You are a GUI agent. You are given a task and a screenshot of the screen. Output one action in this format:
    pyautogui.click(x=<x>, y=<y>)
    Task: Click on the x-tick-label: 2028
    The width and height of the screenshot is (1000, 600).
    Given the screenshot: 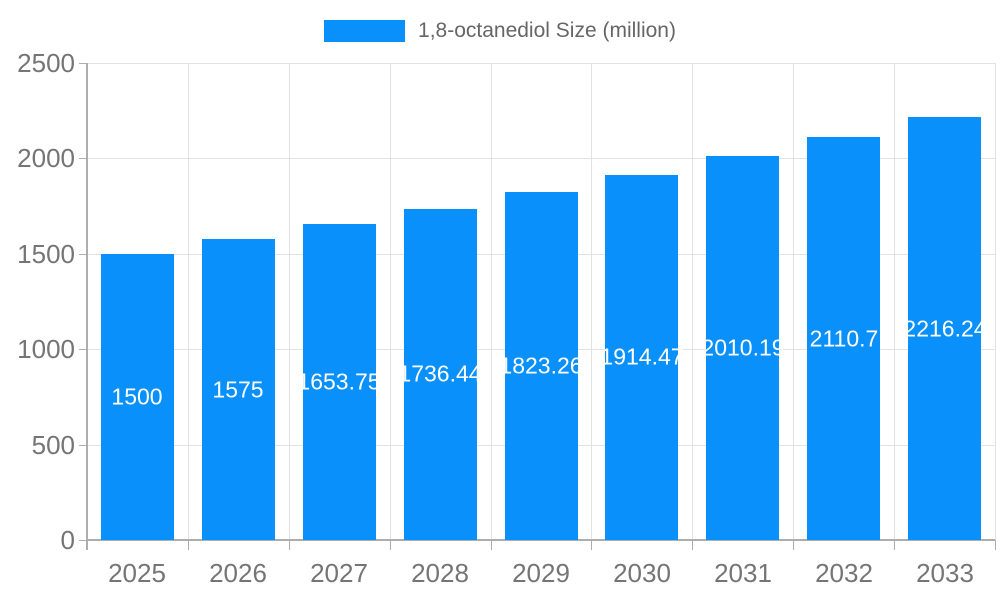 What is the action you would take?
    pyautogui.click(x=440, y=573)
    